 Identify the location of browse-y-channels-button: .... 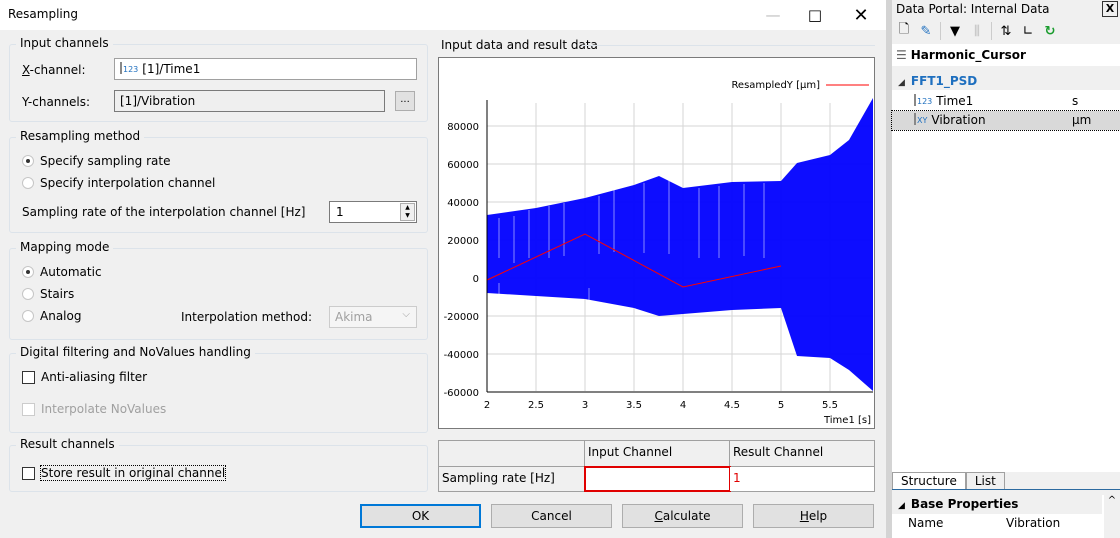
(405, 101).